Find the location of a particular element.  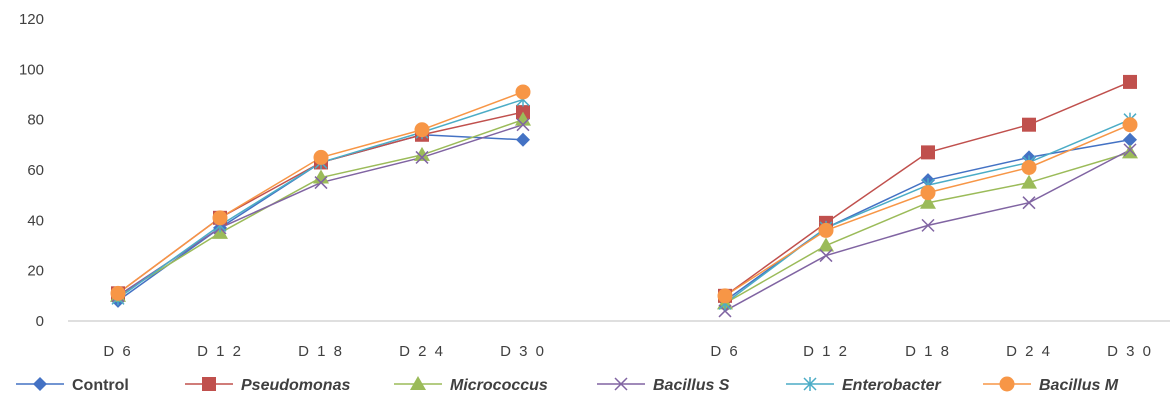

legend-label: Micrococcus is located at coordinates (499, 385).